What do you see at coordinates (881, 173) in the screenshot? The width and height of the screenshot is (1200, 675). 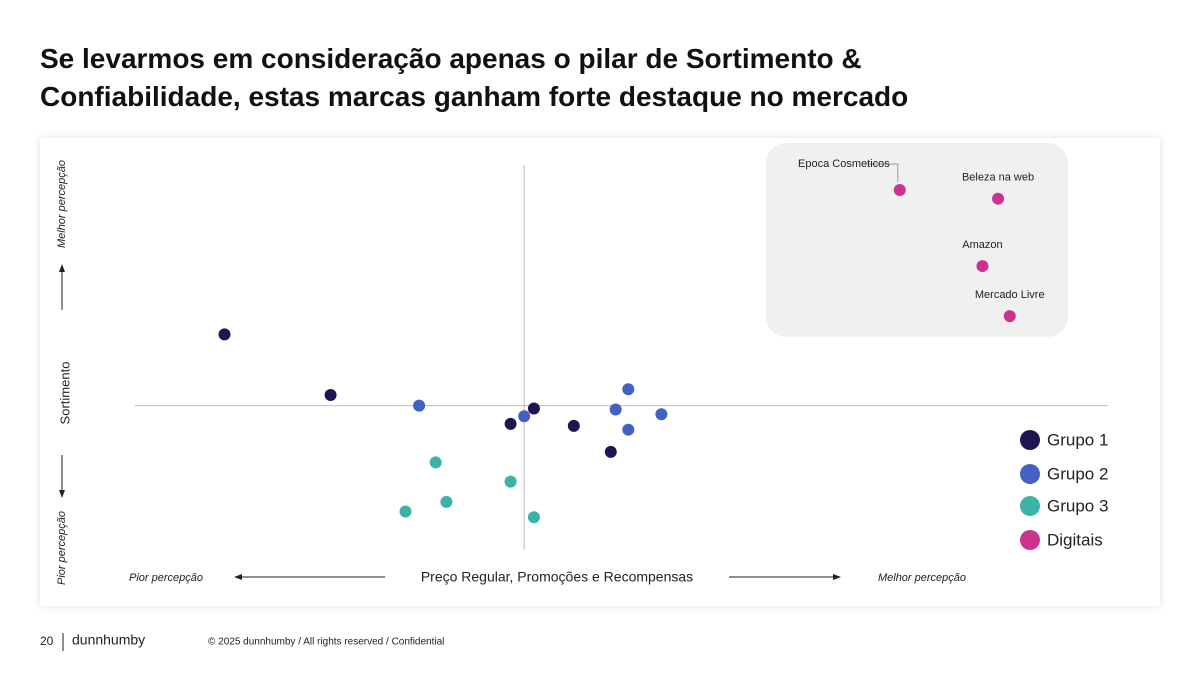 I see `leader-line` at bounding box center [881, 173].